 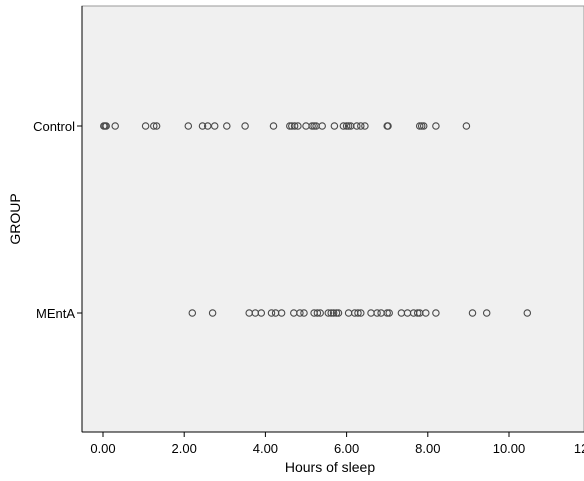 I want to click on y-axis-ticks: Control MEntA, so click(x=57, y=220).